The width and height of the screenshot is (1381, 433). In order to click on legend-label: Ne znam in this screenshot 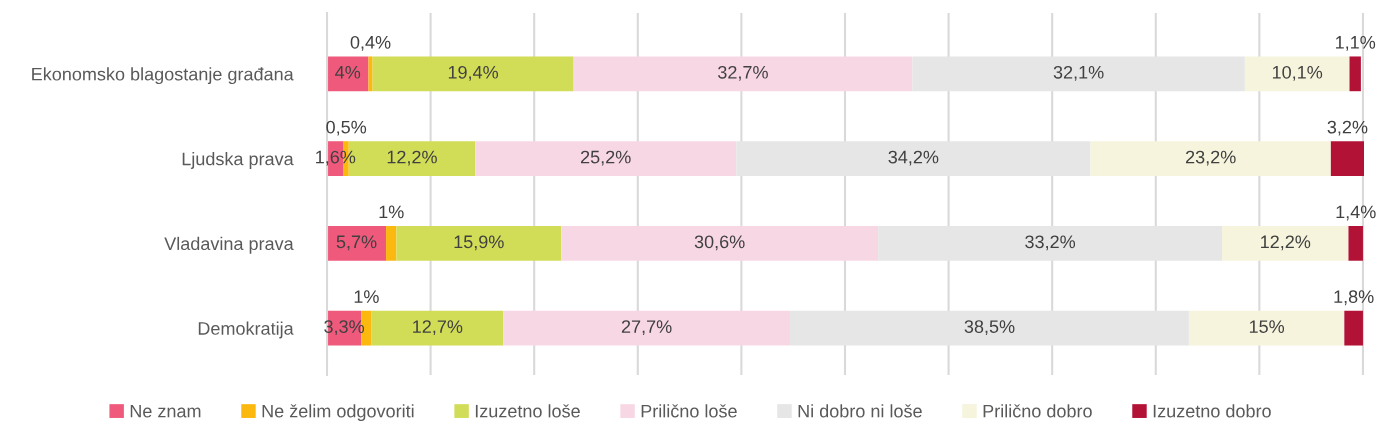, I will do `click(165, 411)`.